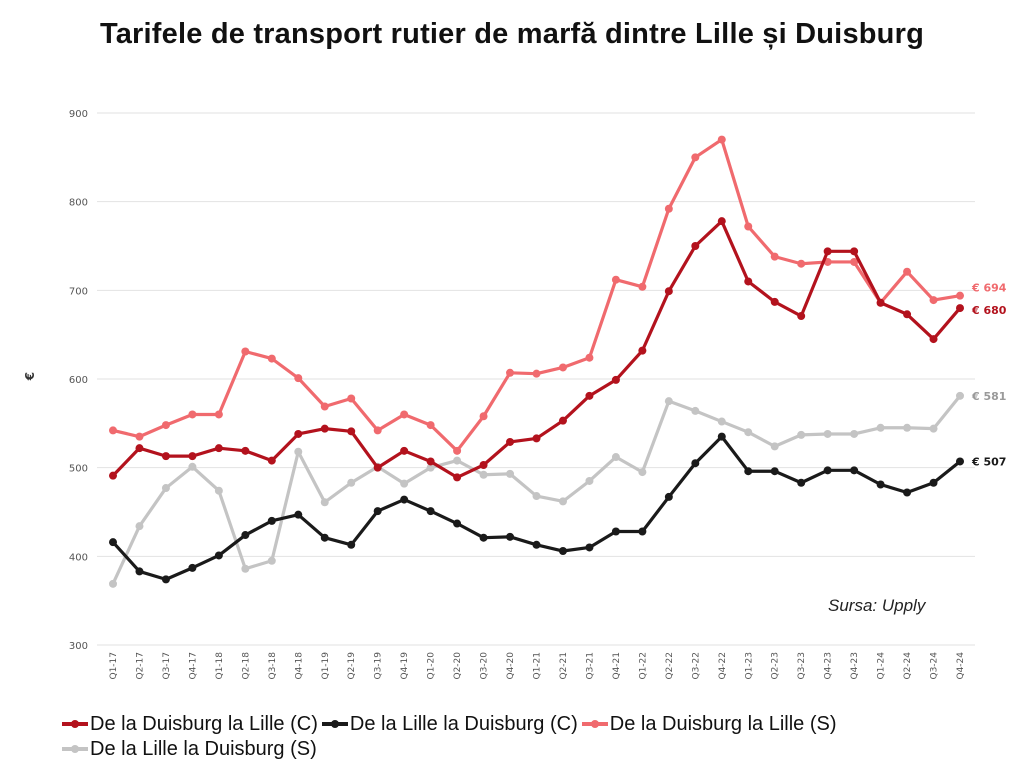 The width and height of the screenshot is (1024, 780). Describe the element at coordinates (114, 666) in the screenshot. I see `x-tick-label: Q1-17` at that location.